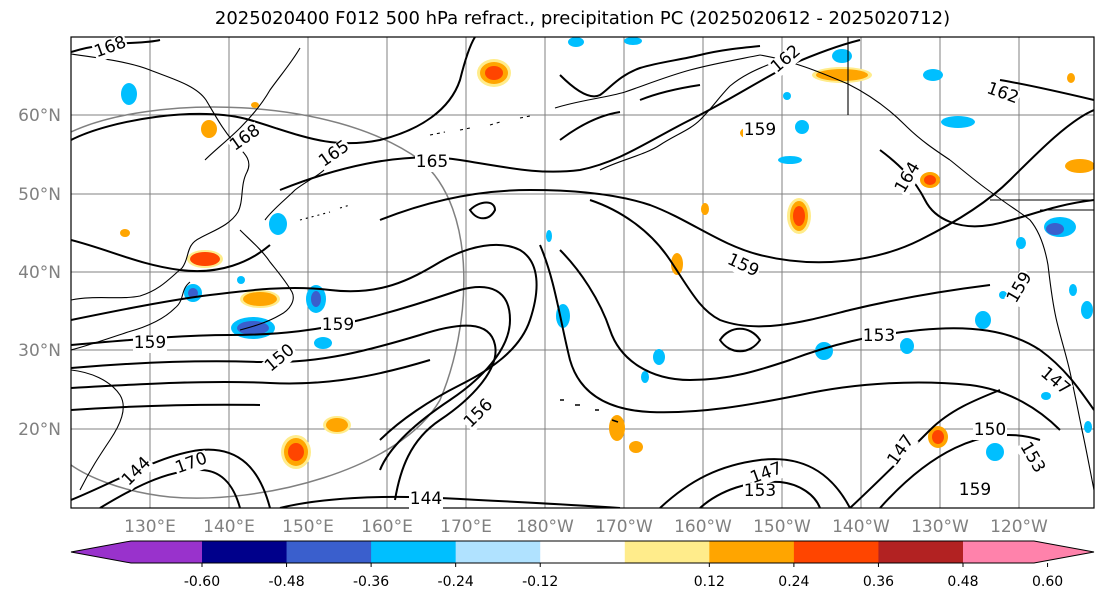 The height and width of the screenshot is (601, 1105). I want to click on longitude-label: 160°E, so click(387, 527).